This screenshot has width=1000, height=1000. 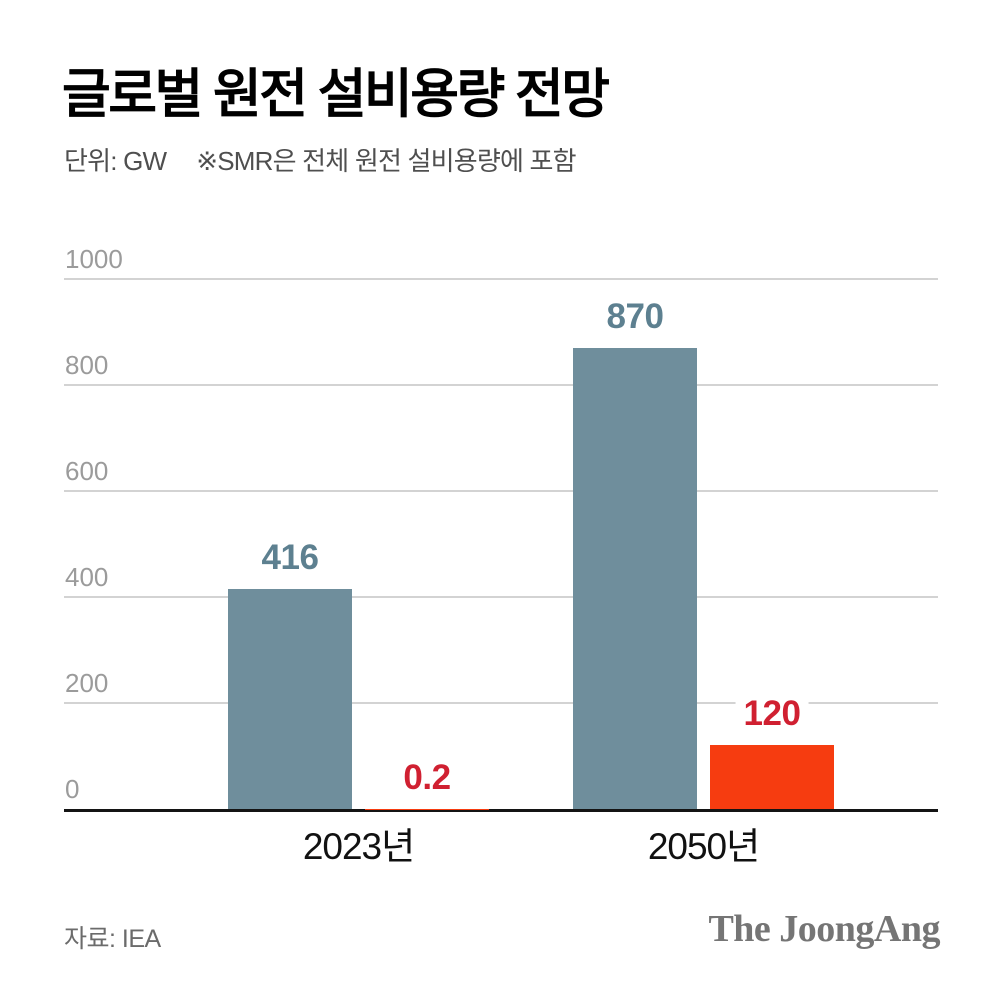 What do you see at coordinates (290, 557) in the screenshot?
I see `value-label-total-nuclear-0: 416` at bounding box center [290, 557].